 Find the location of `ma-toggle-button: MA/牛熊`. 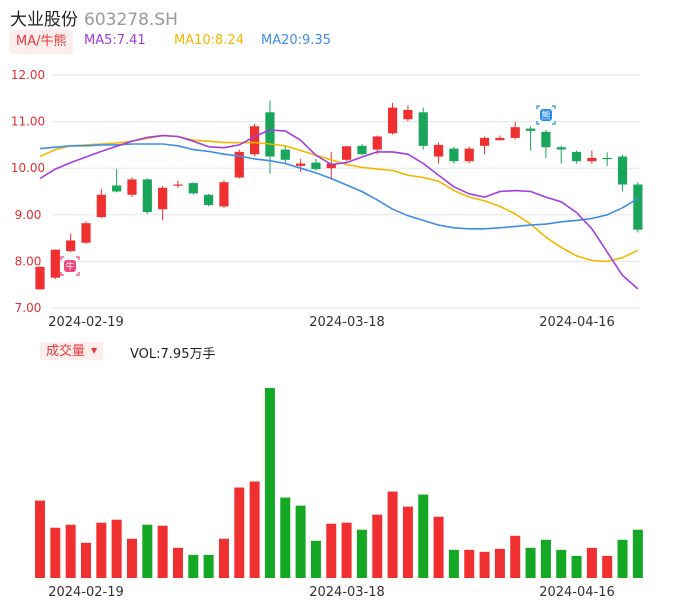

ma-toggle-button: MA/牛熊 is located at coordinates (41, 42).